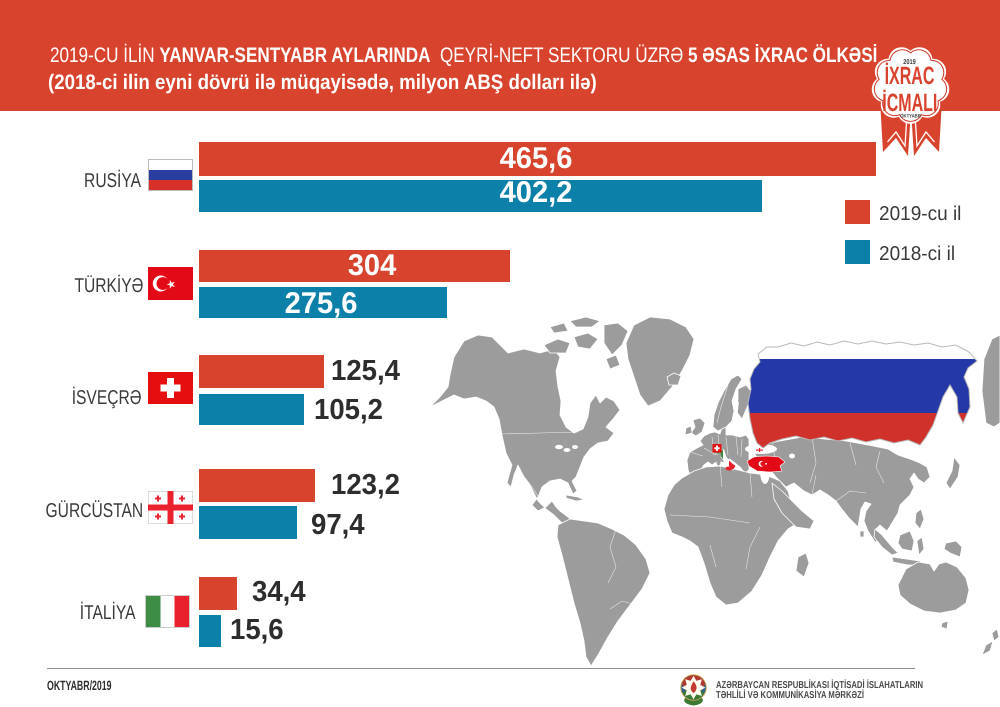 The image size is (1000, 707). What do you see at coordinates (910, 117) in the screenshot?
I see `svg-text: OKTYABR` at bounding box center [910, 117].